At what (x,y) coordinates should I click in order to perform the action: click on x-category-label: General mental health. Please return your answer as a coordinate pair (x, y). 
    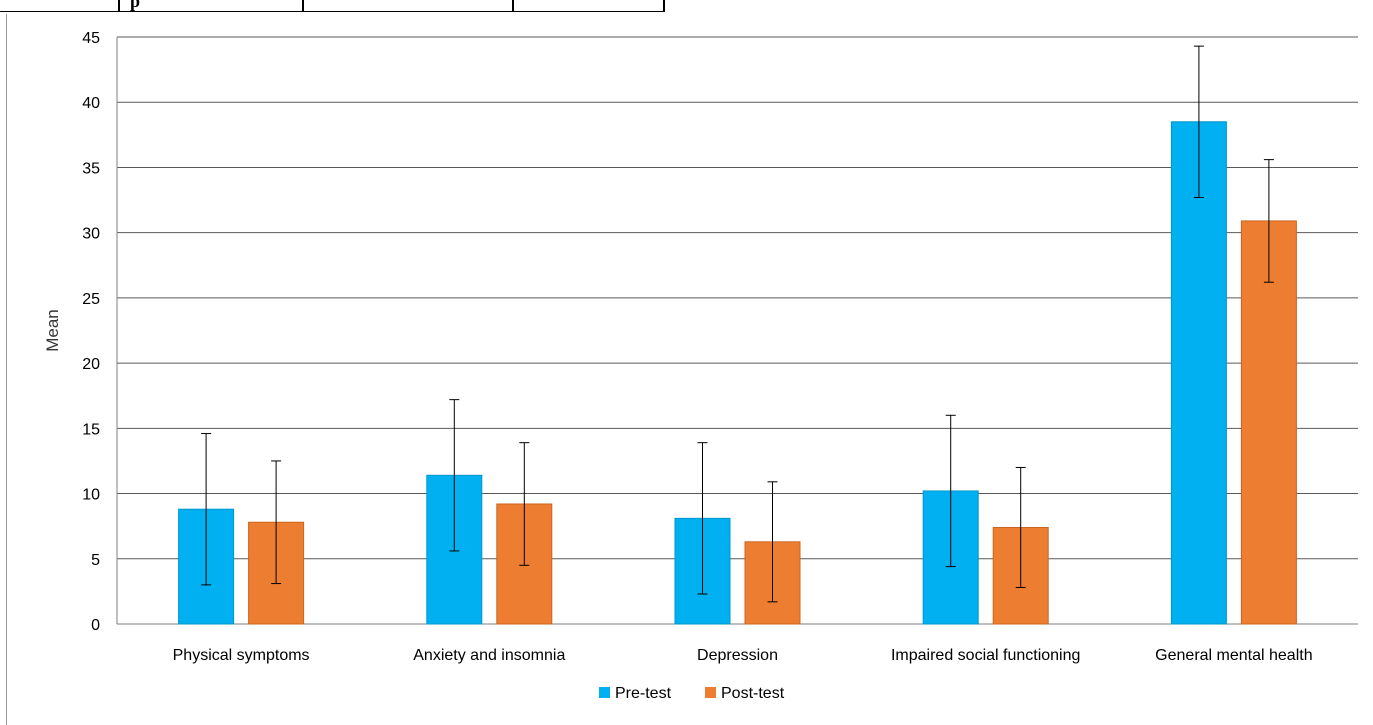
    Looking at the image, I should click on (1233, 655).